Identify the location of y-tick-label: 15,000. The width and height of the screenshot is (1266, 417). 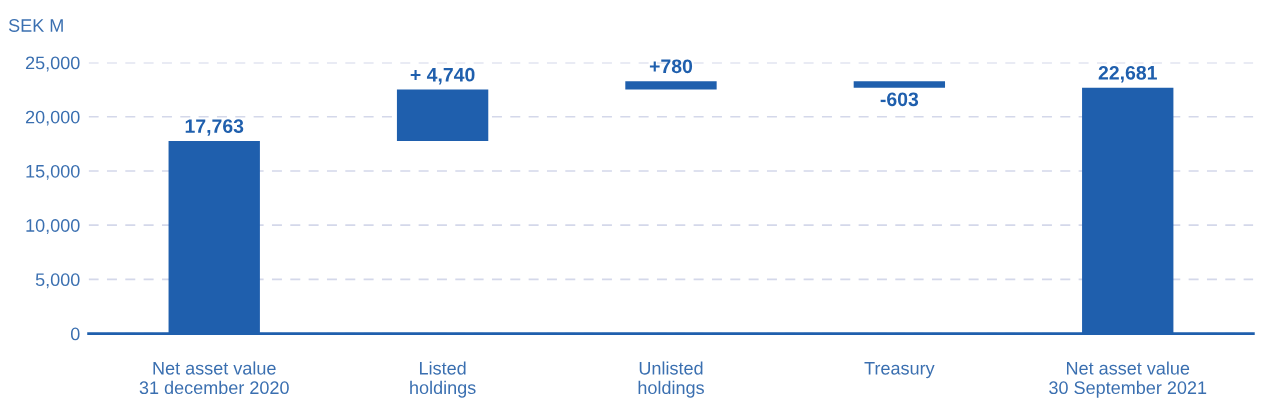
(53, 172).